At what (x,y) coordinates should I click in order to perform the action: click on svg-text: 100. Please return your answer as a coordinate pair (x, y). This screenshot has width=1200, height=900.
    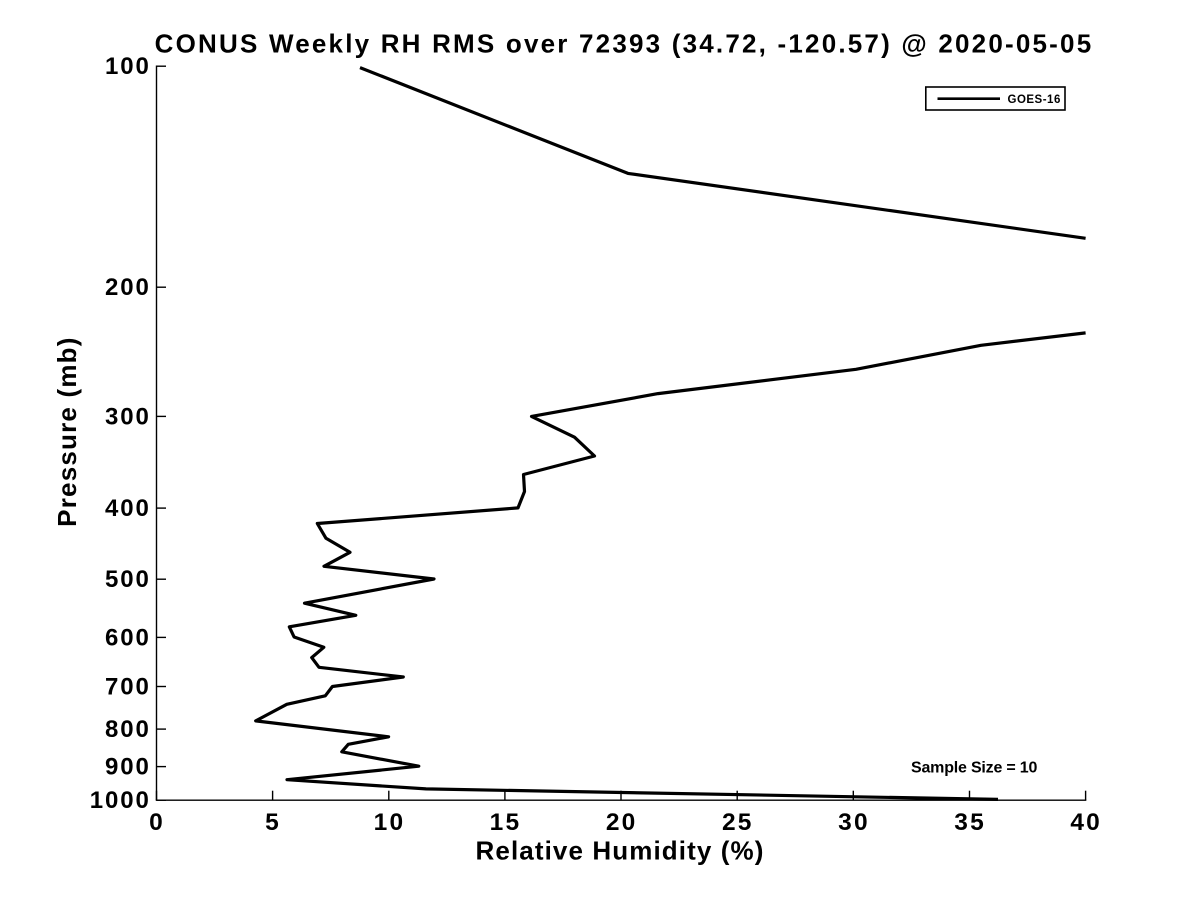
    Looking at the image, I should click on (128, 66).